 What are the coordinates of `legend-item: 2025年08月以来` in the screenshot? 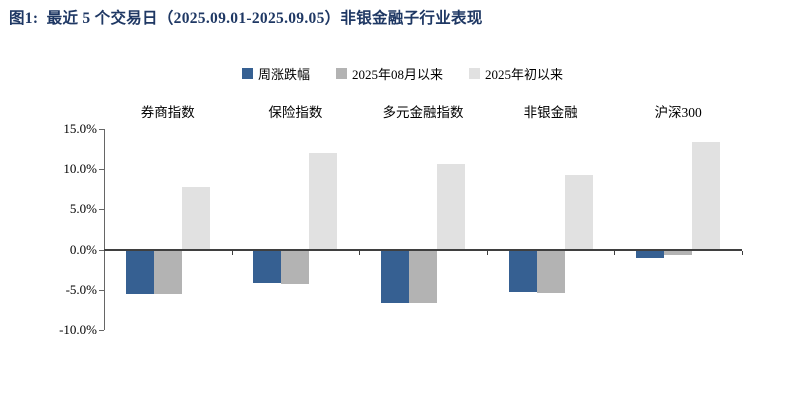 It's located at (389, 73).